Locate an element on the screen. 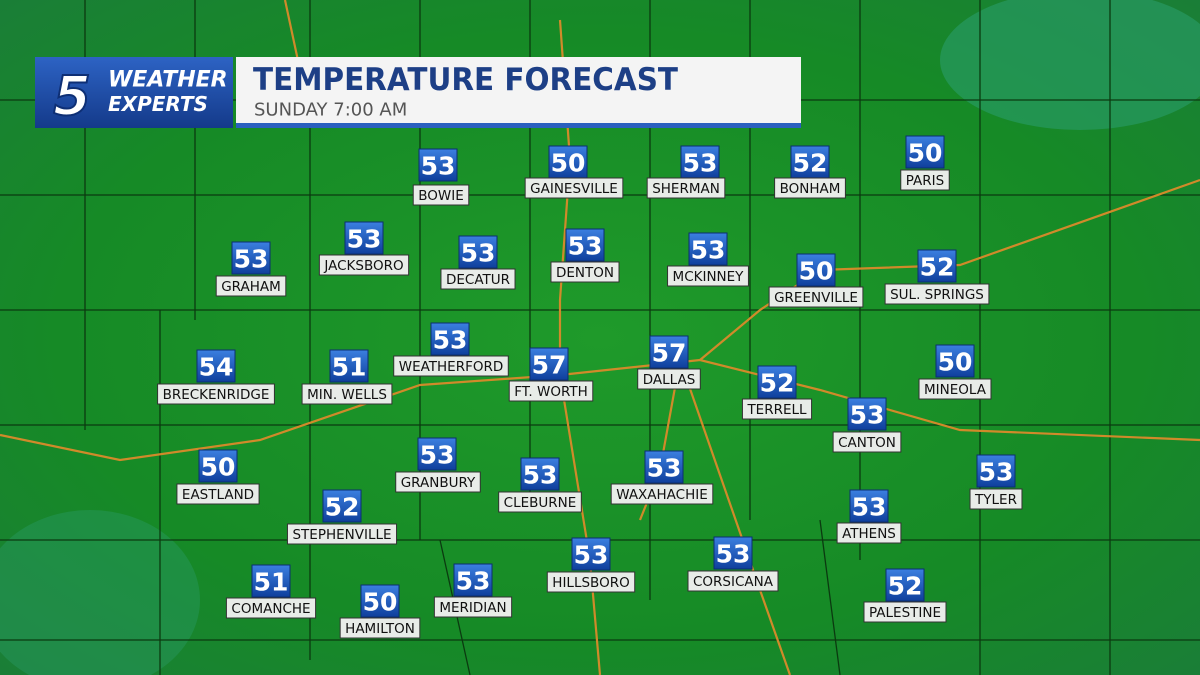 The image size is (1200, 675). city-name: GREENVILLE is located at coordinates (816, 298).